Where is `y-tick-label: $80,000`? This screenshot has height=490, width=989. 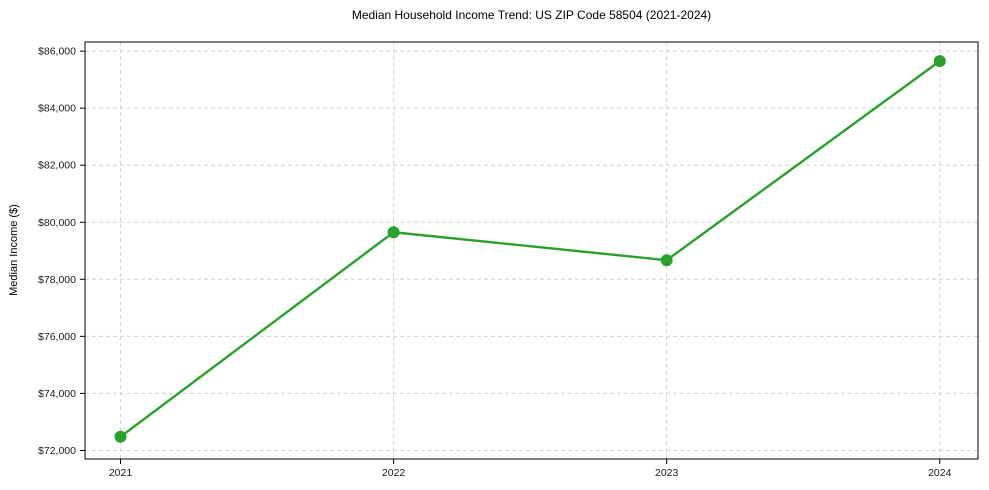
y-tick-label: $80,000 is located at coordinates (57, 223).